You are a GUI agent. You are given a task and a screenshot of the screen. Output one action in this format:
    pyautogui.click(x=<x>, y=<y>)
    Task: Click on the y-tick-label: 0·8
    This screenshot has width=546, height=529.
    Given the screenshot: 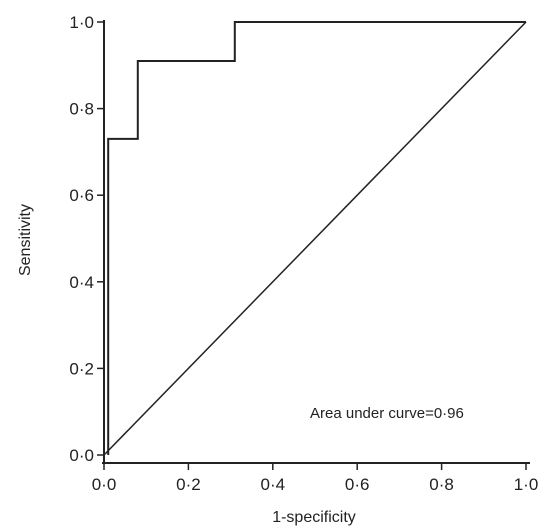 What is the action you would take?
    pyautogui.click(x=81, y=109)
    